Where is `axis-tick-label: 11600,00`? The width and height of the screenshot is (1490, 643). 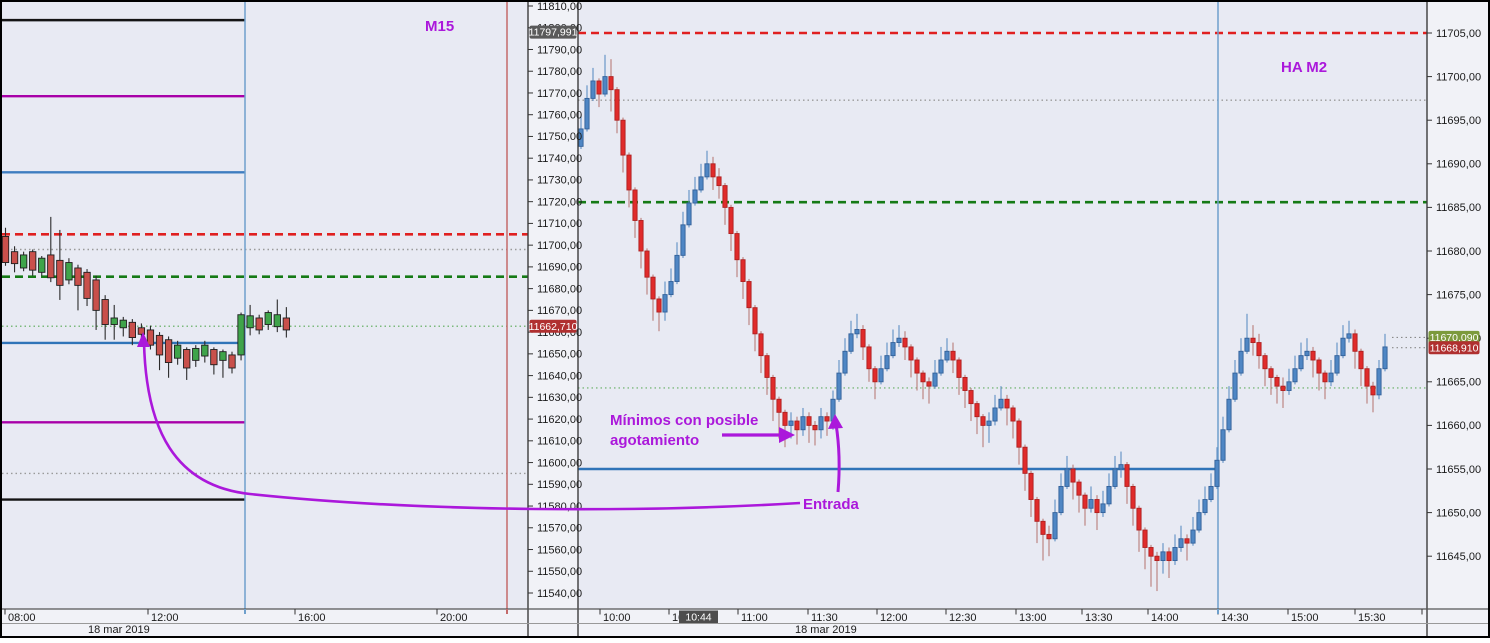
axis-tick-label: 11600,00 is located at coordinates (559, 463).